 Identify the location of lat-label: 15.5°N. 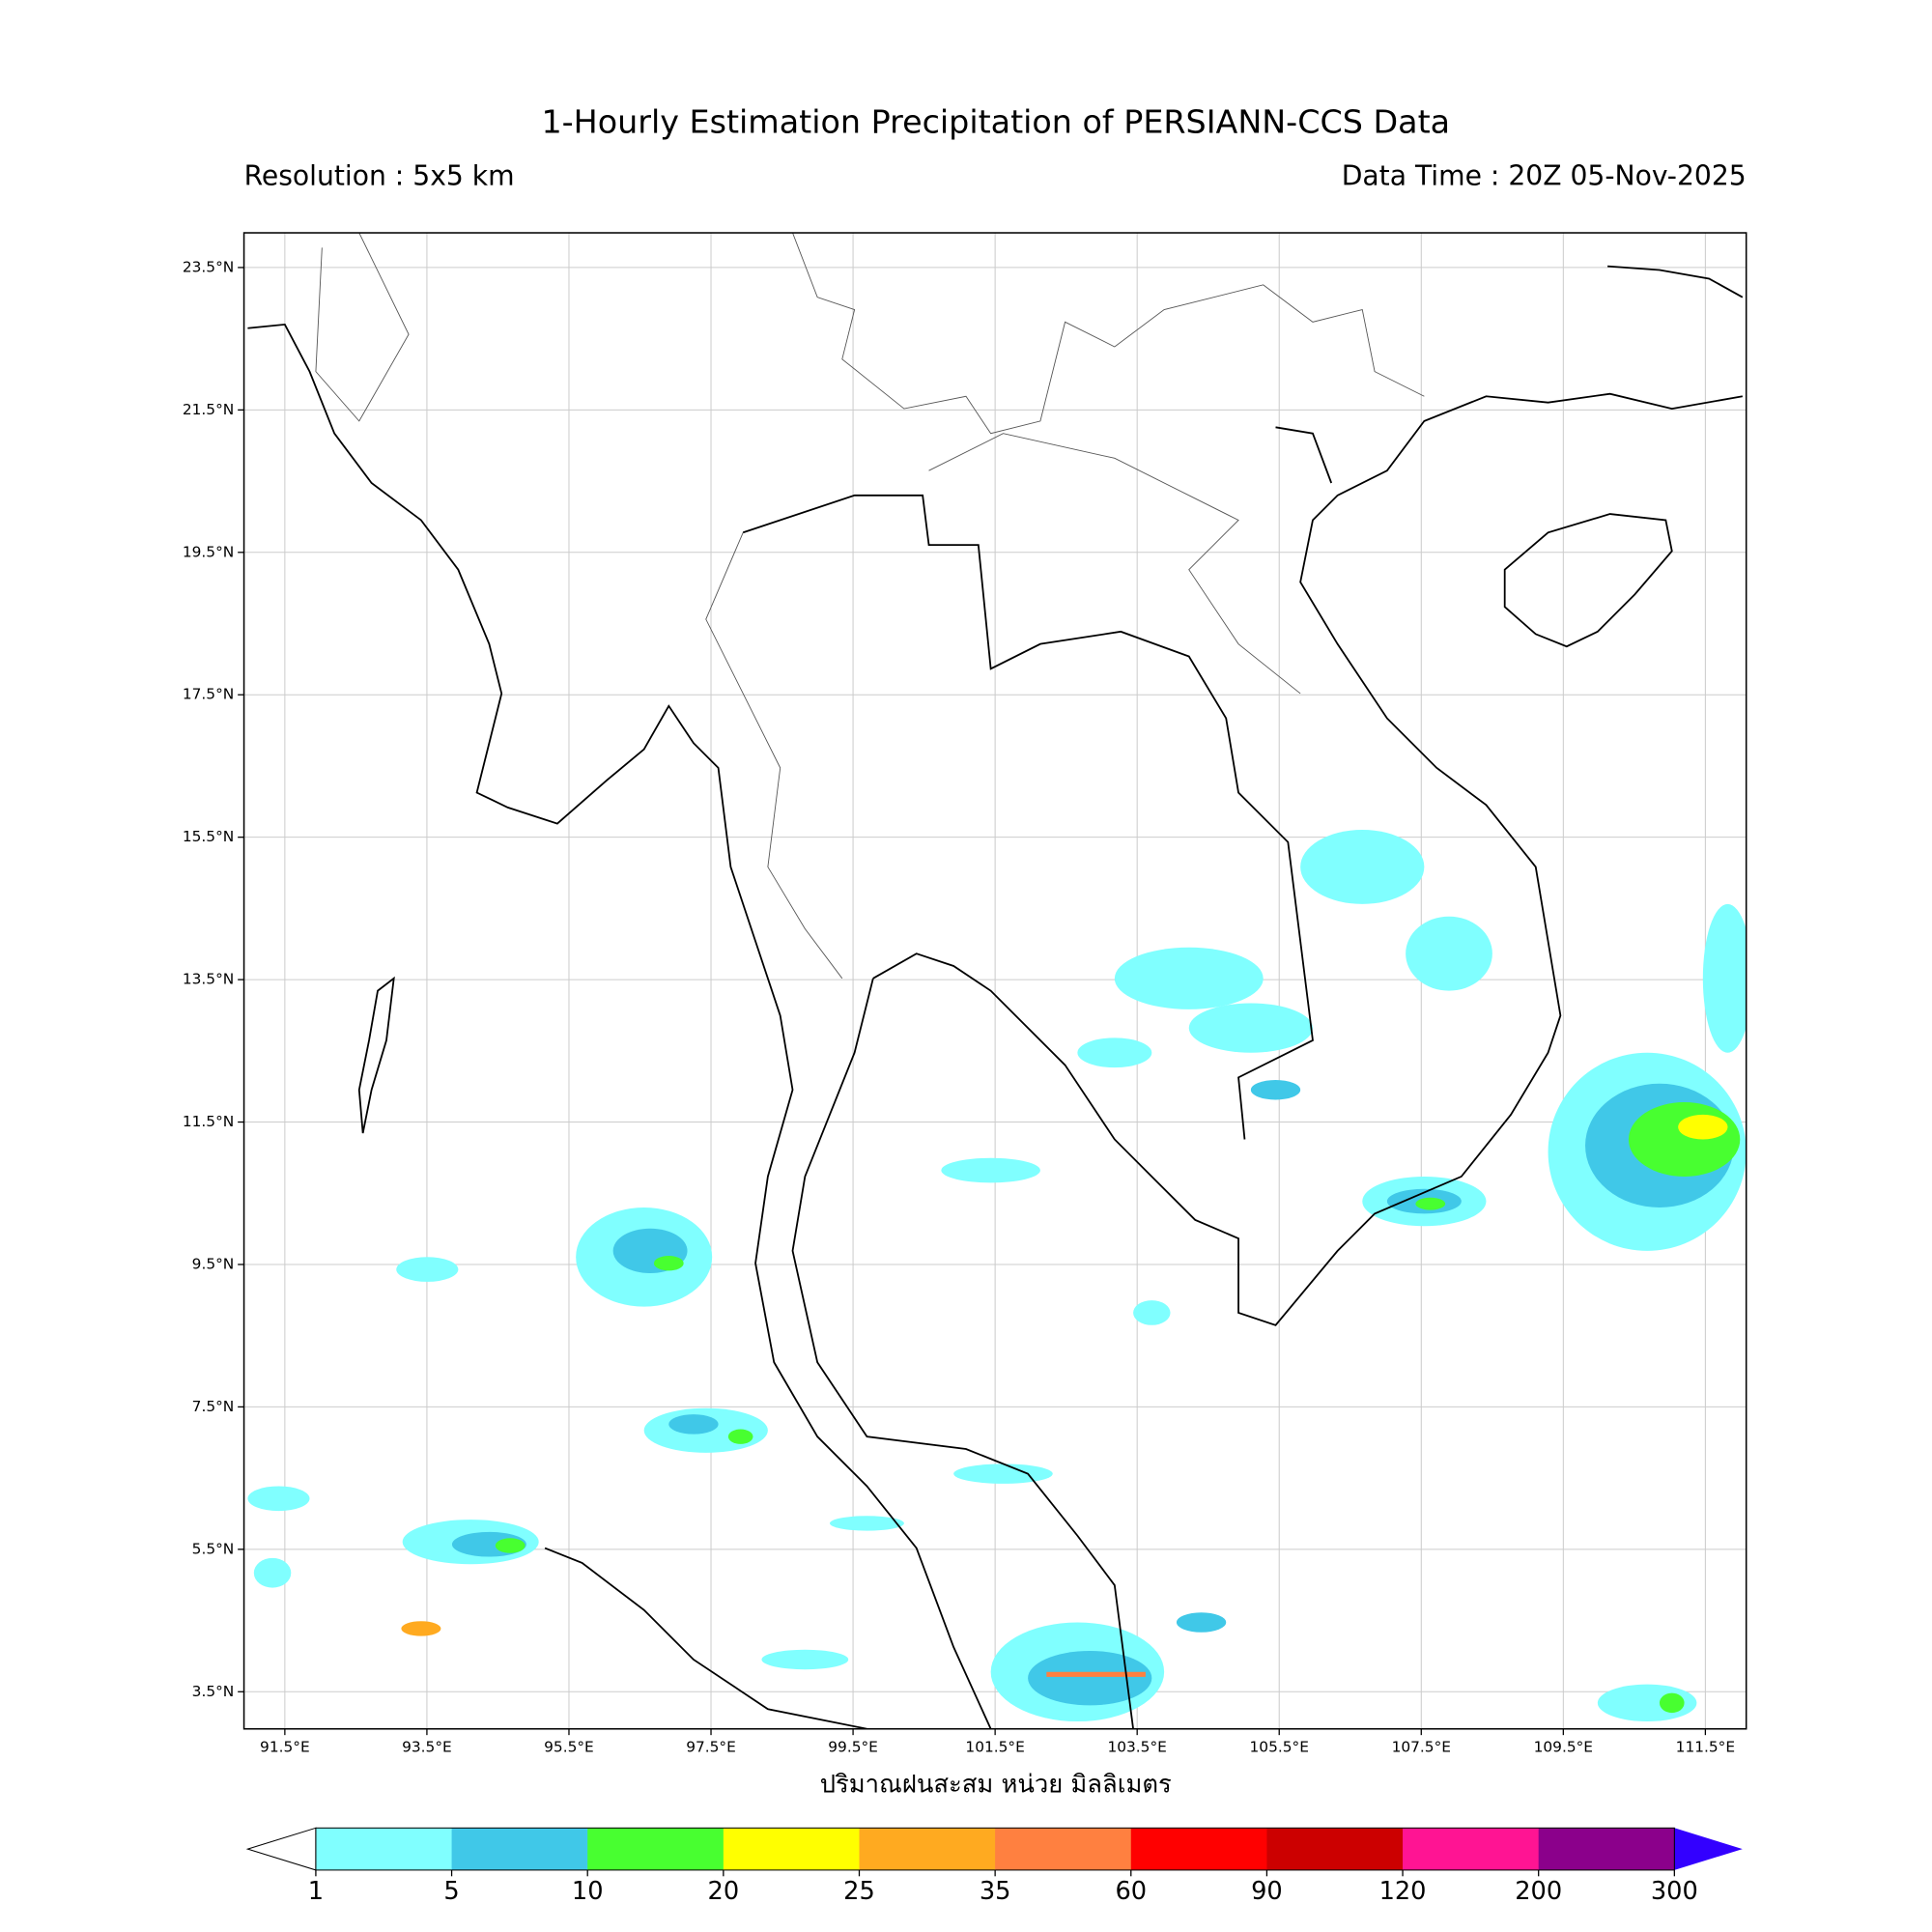
(208, 836).